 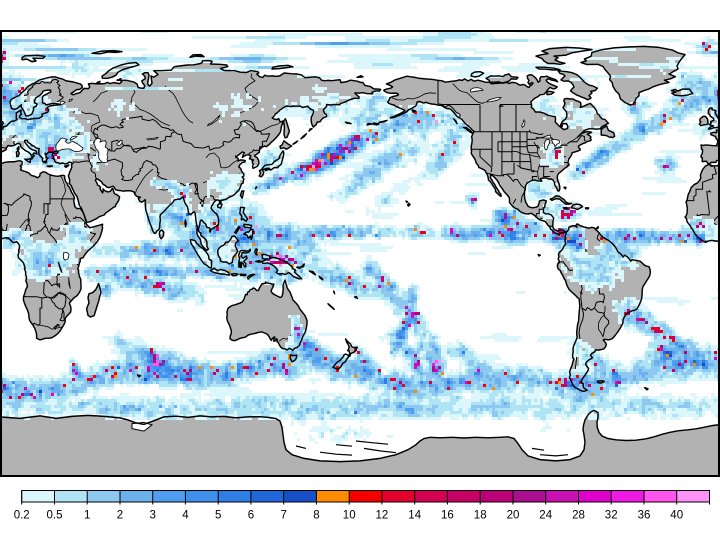 I want to click on svg-text: 2, so click(x=120, y=516).